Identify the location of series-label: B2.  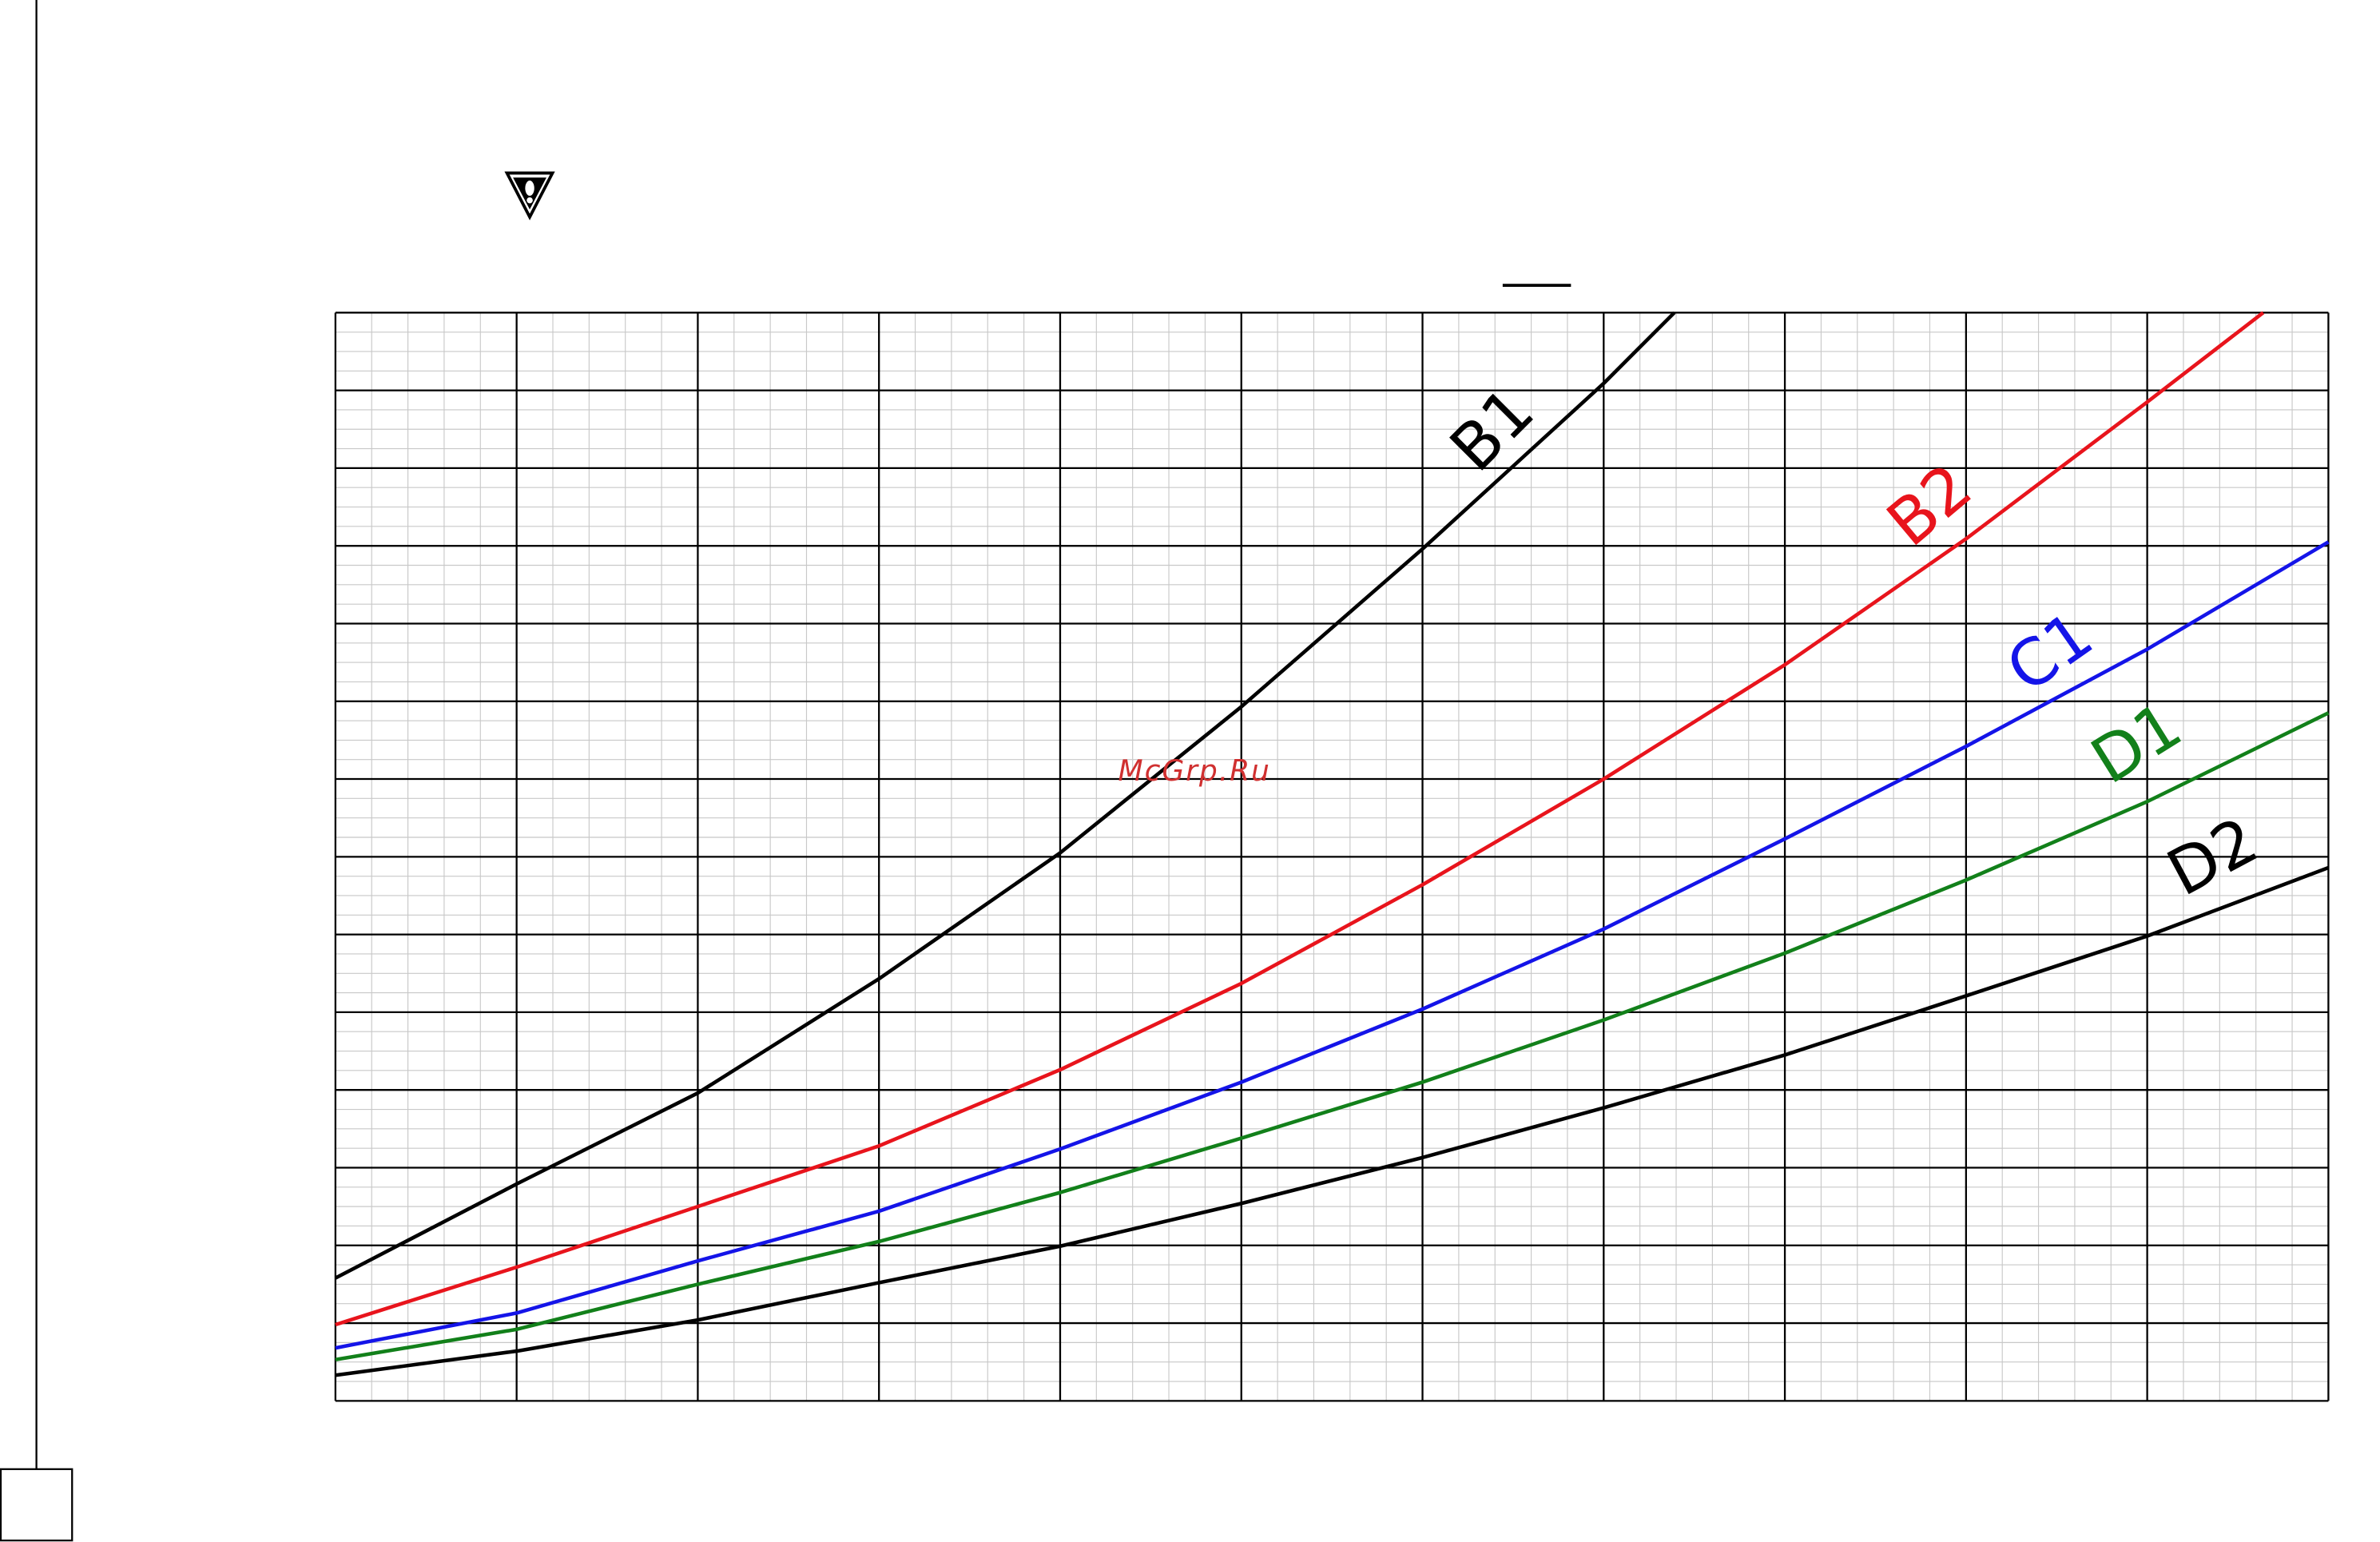
(1929, 505).